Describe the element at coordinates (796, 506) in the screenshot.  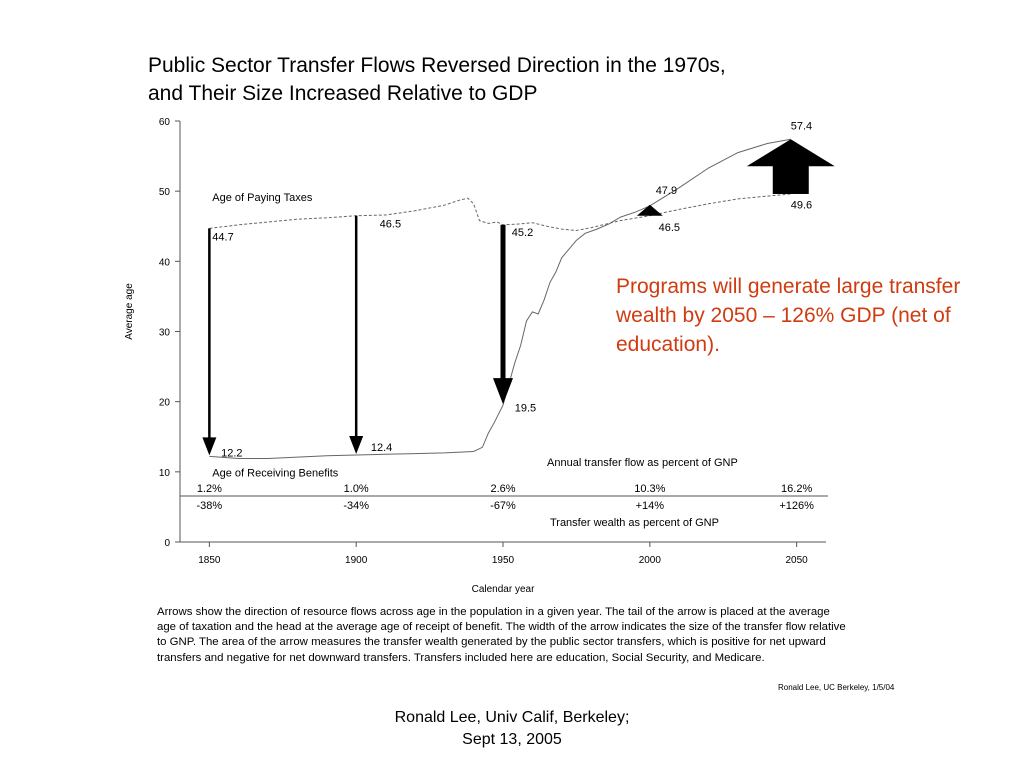
I see `wealth-value: +126%` at that location.